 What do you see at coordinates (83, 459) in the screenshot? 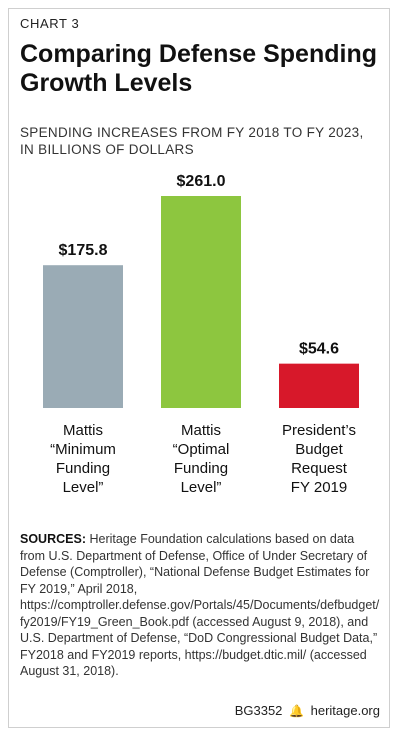
I see `category-label-1: Mattis “Minimum Funding Level”` at bounding box center [83, 459].